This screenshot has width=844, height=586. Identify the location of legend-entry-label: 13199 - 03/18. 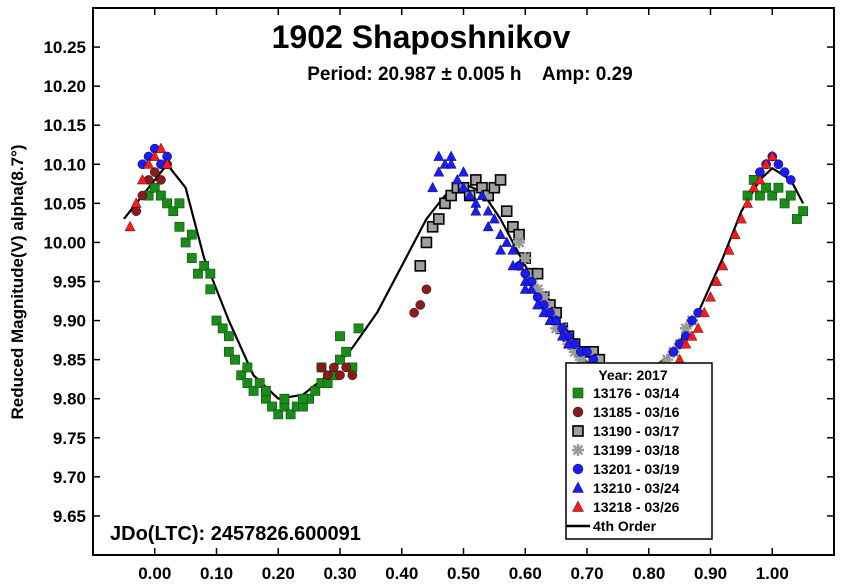
(636, 450).